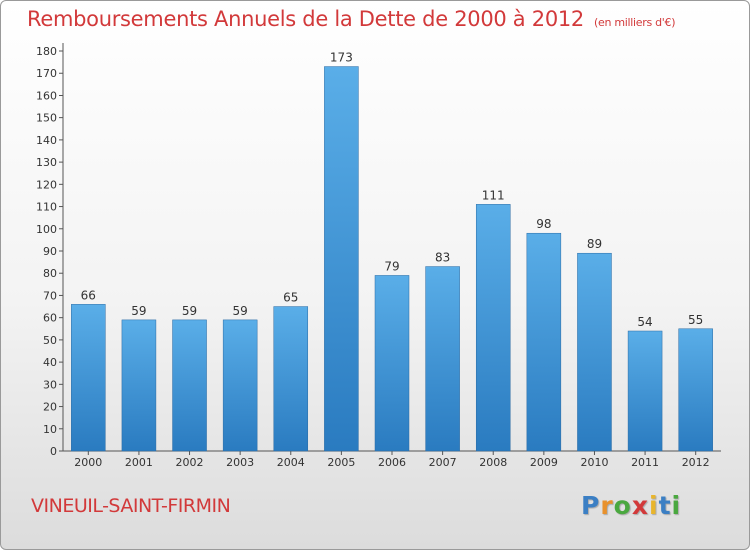 This screenshot has width=750, height=550. Describe the element at coordinates (443, 462) in the screenshot. I see `x-tick-label: 2007` at that location.